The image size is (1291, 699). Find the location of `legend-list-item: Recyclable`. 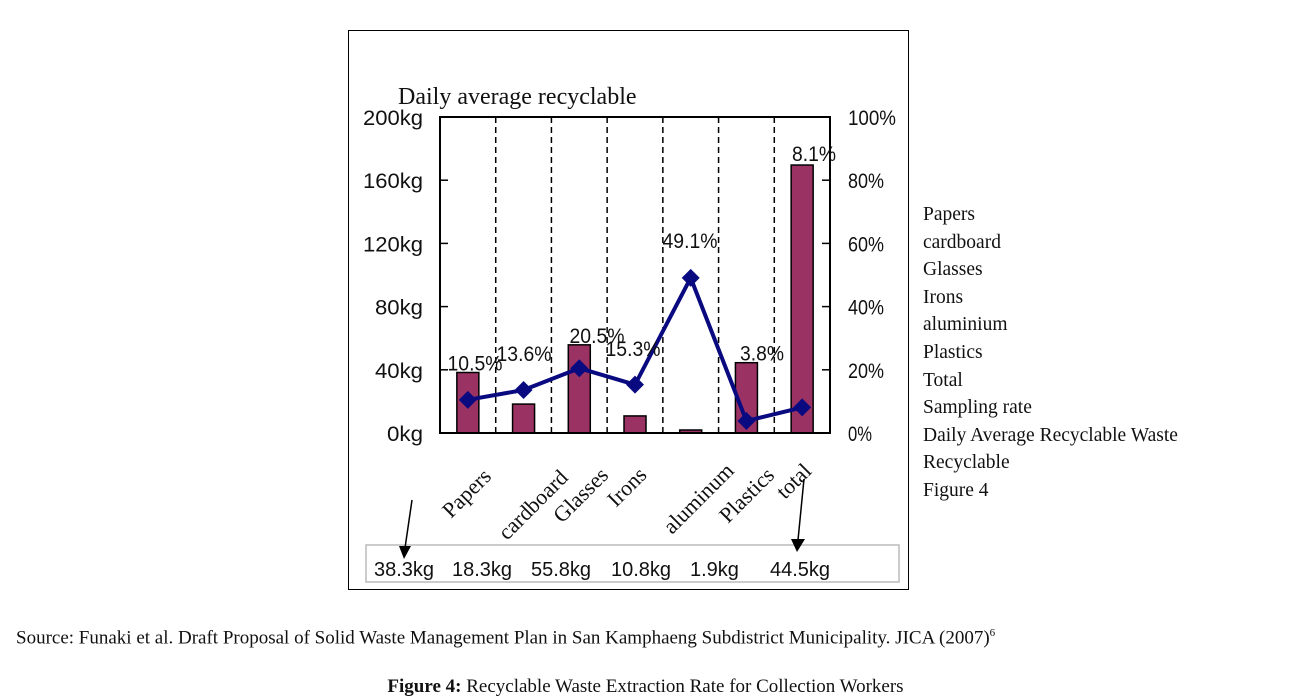

legend-list-item: Recyclable is located at coordinates (966, 463).